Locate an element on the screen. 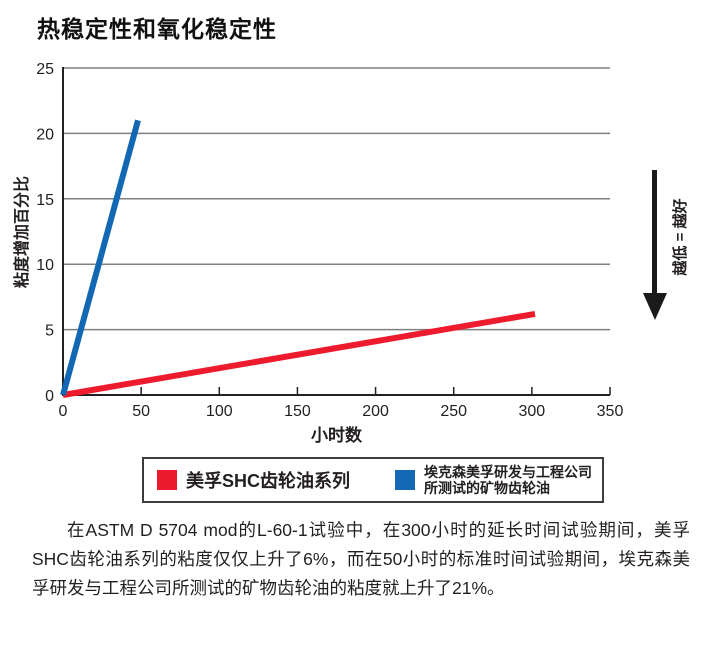 The width and height of the screenshot is (720, 663). svg-text: 10 is located at coordinates (45, 265).